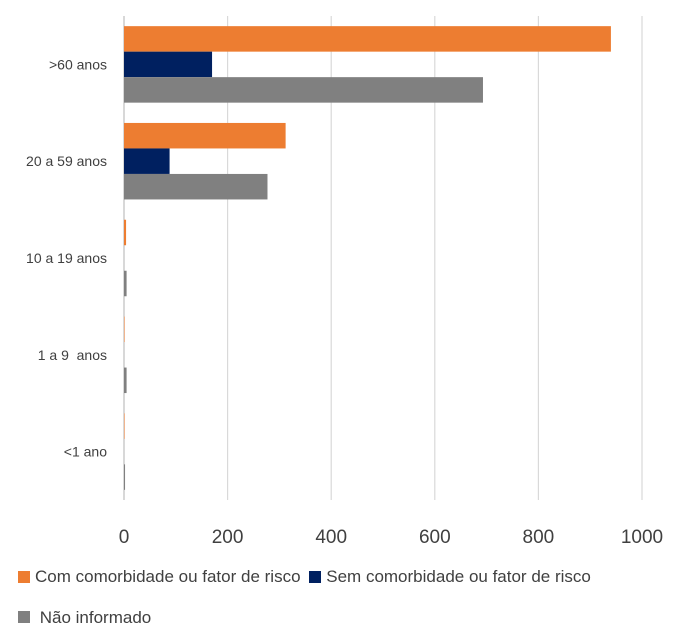  I want to click on legend-item-com-comorbidade: Com comorbidade ou fator de risco, so click(159, 577).